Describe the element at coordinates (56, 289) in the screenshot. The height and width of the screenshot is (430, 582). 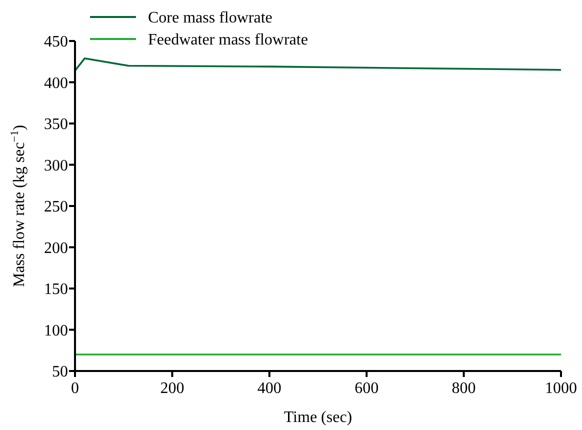
I see `y-tick-label: 150` at that location.